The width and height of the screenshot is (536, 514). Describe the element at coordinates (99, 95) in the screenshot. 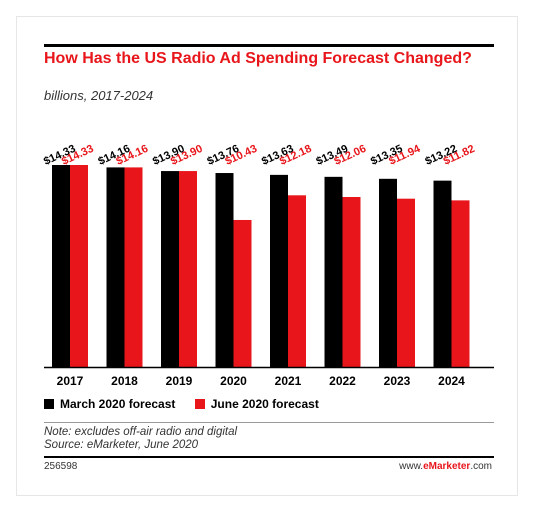

I see `chart-subtitle: billions, 2017-2024` at that location.